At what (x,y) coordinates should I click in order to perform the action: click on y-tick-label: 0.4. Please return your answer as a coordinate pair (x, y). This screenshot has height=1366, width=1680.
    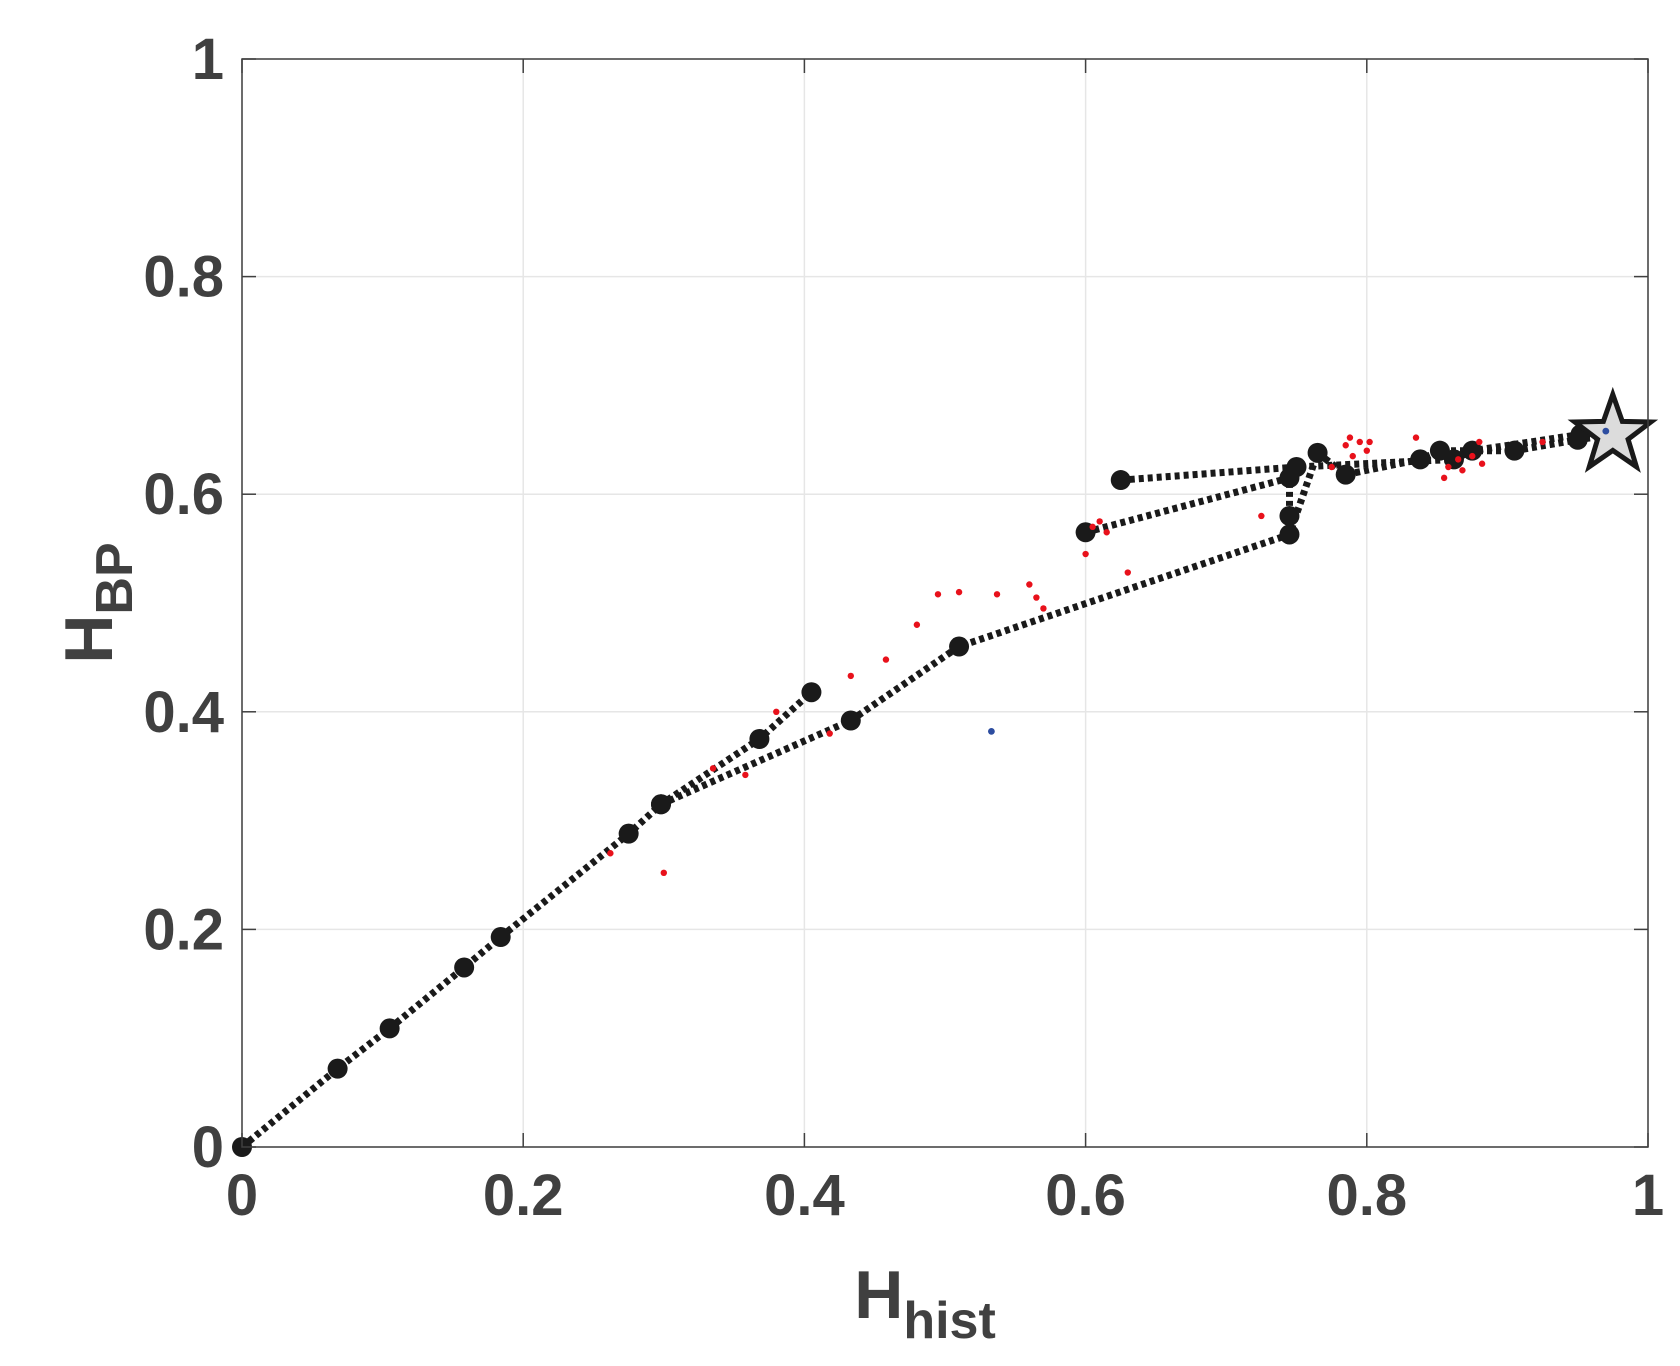
    Looking at the image, I should click on (183, 712).